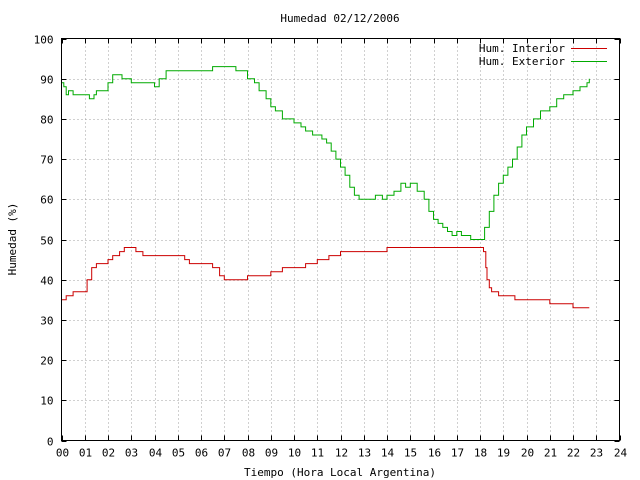 The height and width of the screenshot is (480, 640). I want to click on x-tick-label: 00, so click(62, 453).